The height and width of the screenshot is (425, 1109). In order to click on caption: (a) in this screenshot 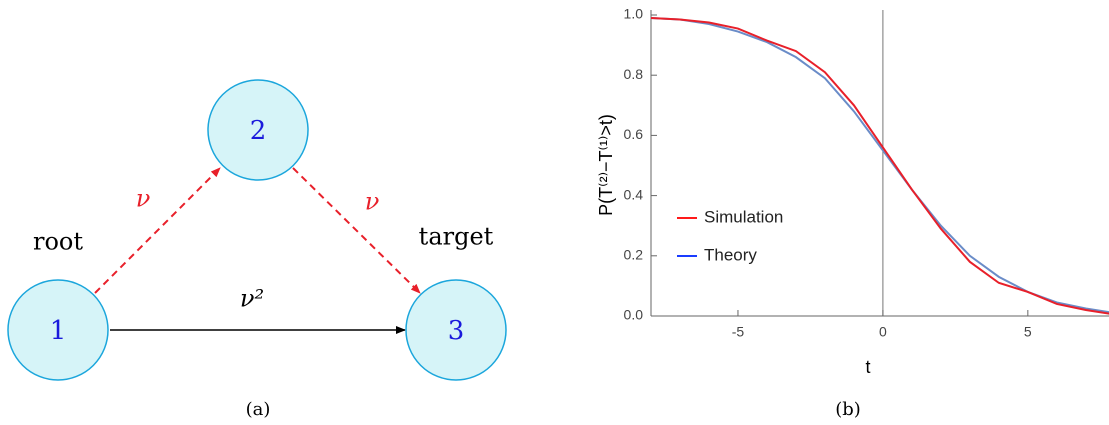, I will do `click(258, 409)`.